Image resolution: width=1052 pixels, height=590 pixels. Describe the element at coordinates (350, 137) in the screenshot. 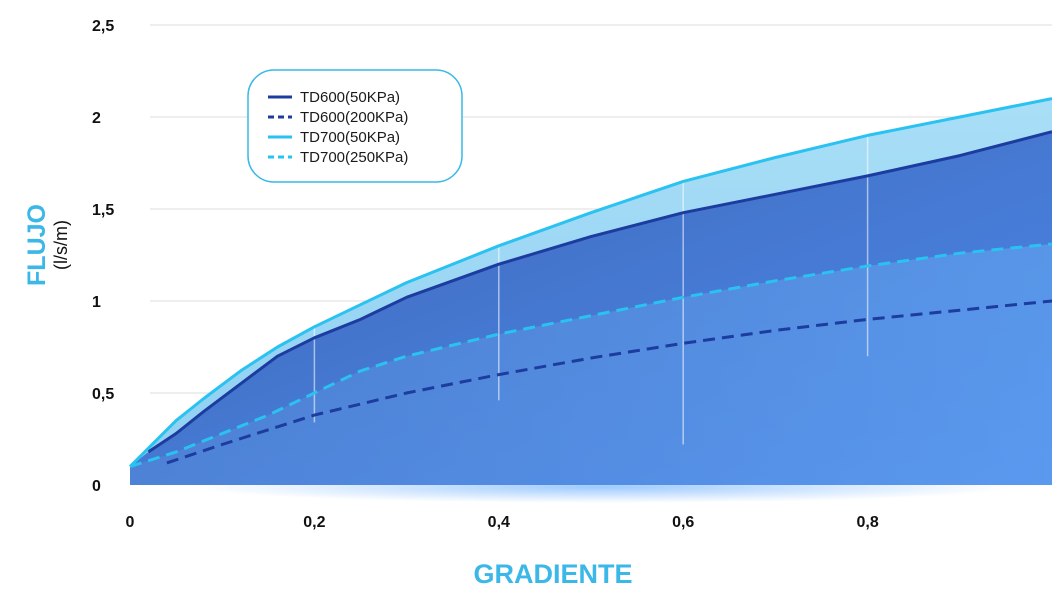

I see `legend-label: TD700(50KPa)` at that location.